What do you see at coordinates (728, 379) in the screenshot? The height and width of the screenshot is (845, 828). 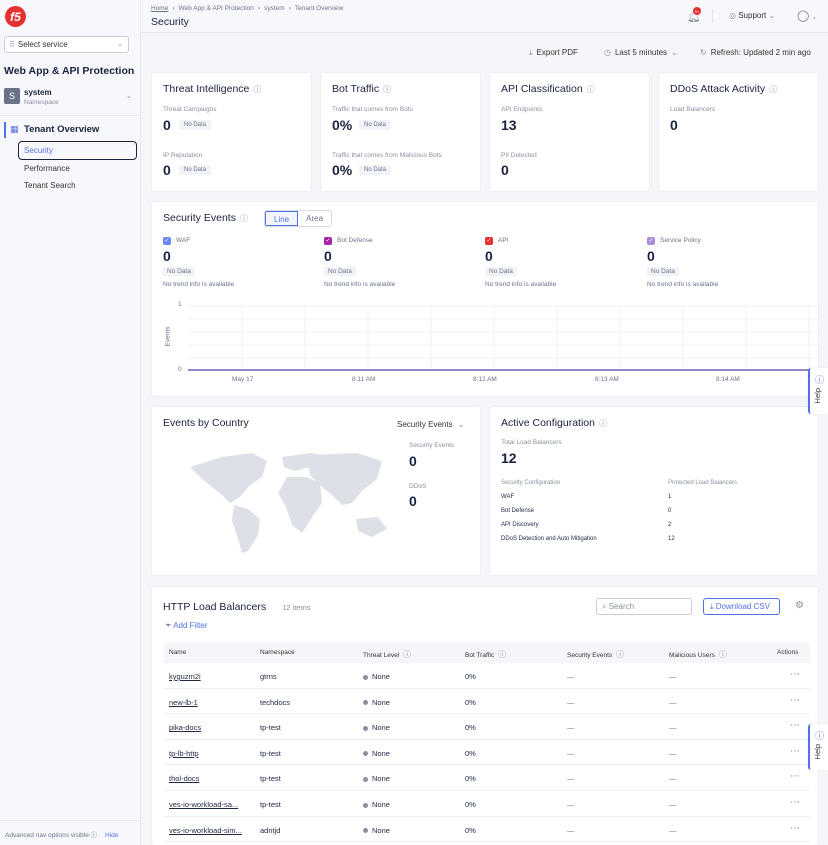 I see `x-tick: 8:14 AM` at bounding box center [728, 379].